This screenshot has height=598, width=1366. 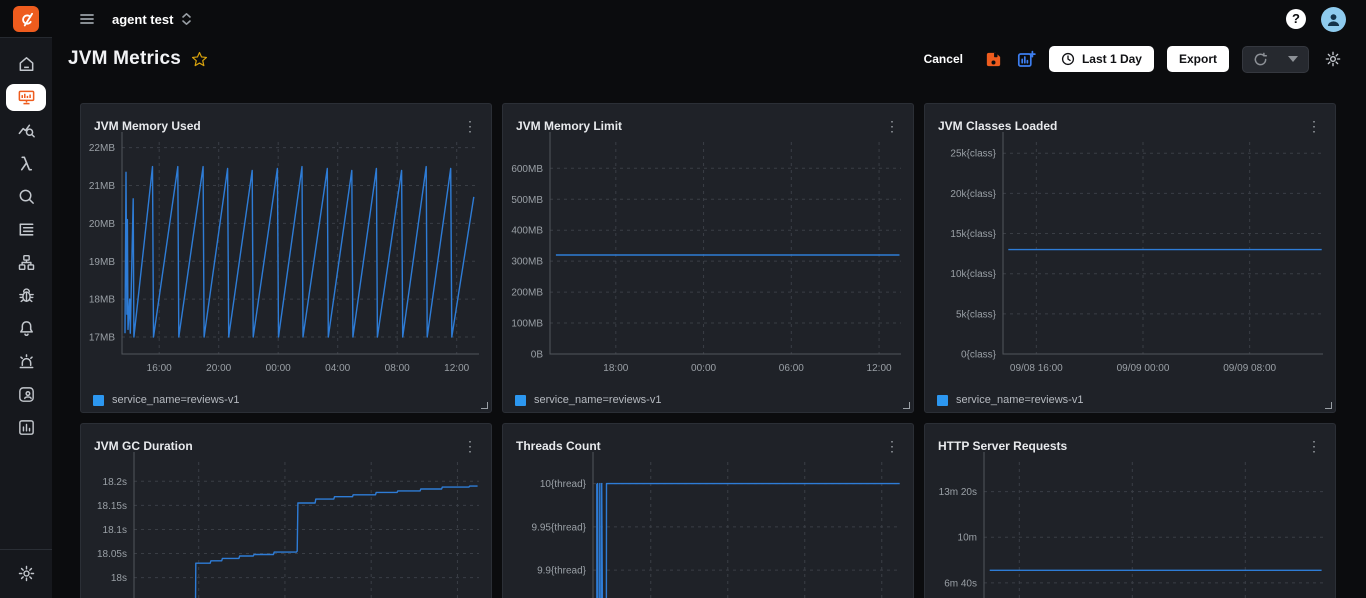 I want to click on sidebar-item-debug, so click(x=26, y=295).